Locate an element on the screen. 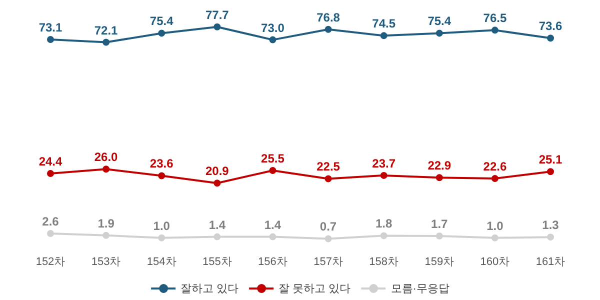 This screenshot has width=600, height=300. data-label: 73.1 is located at coordinates (50, 27).